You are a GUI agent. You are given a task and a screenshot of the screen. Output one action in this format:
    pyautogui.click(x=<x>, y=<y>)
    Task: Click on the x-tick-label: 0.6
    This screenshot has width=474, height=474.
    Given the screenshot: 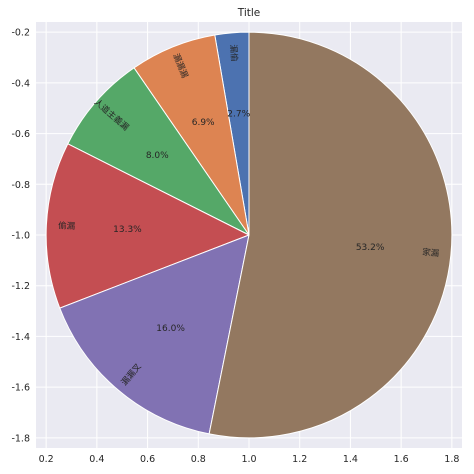 What is the action you would take?
    pyautogui.click(x=147, y=459)
    